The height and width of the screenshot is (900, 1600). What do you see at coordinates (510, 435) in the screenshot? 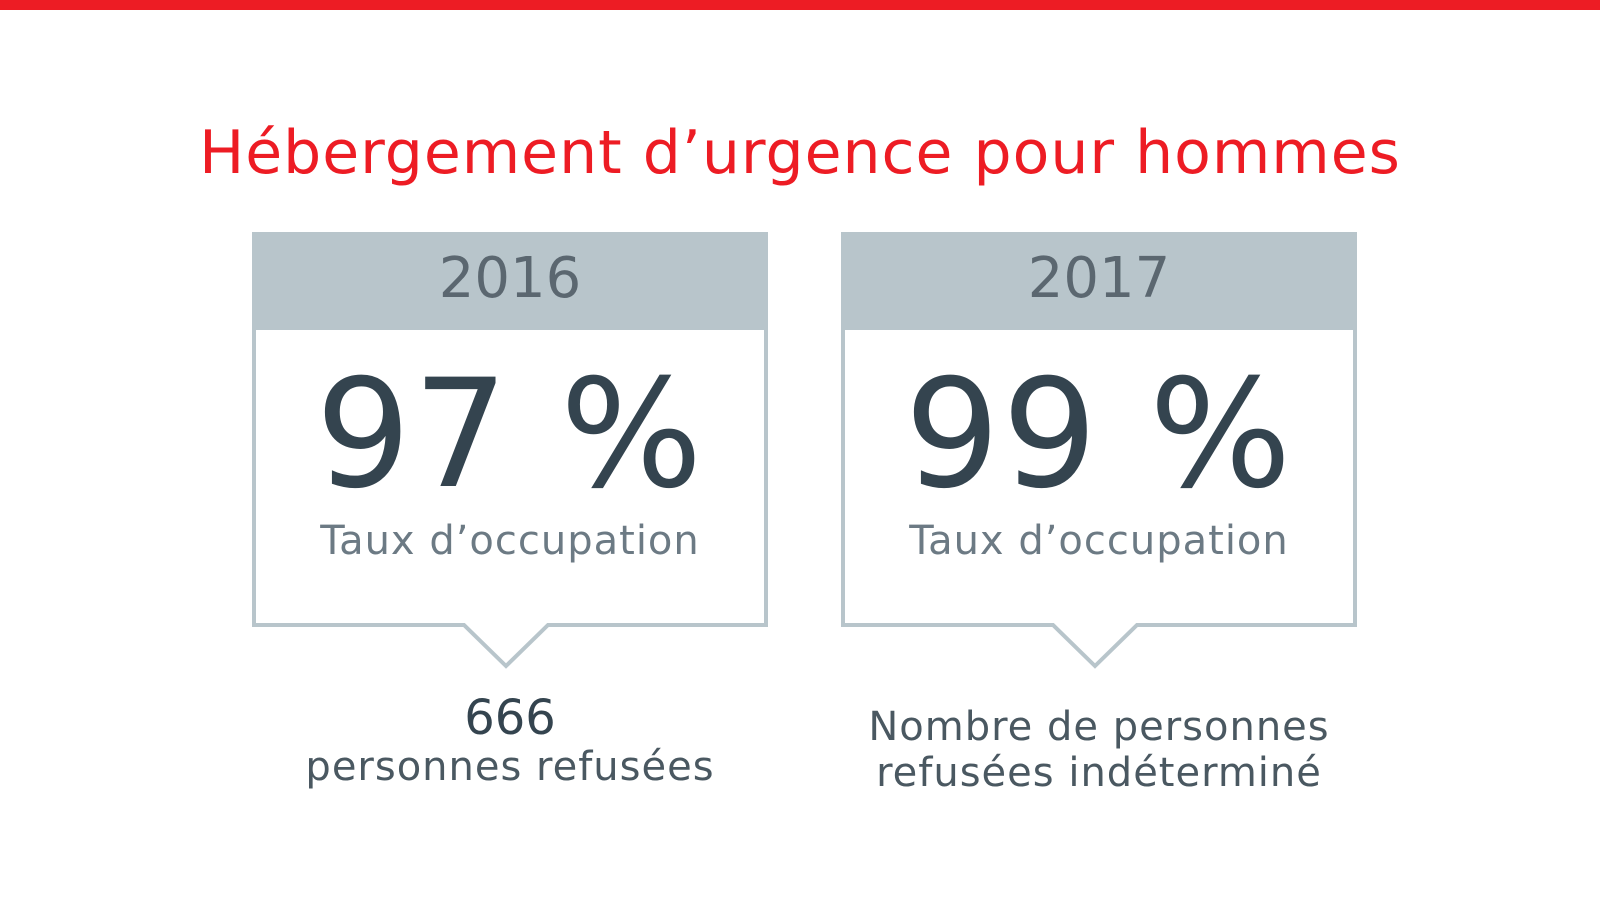
I see `occupancy-rate: 97 %` at bounding box center [510, 435].